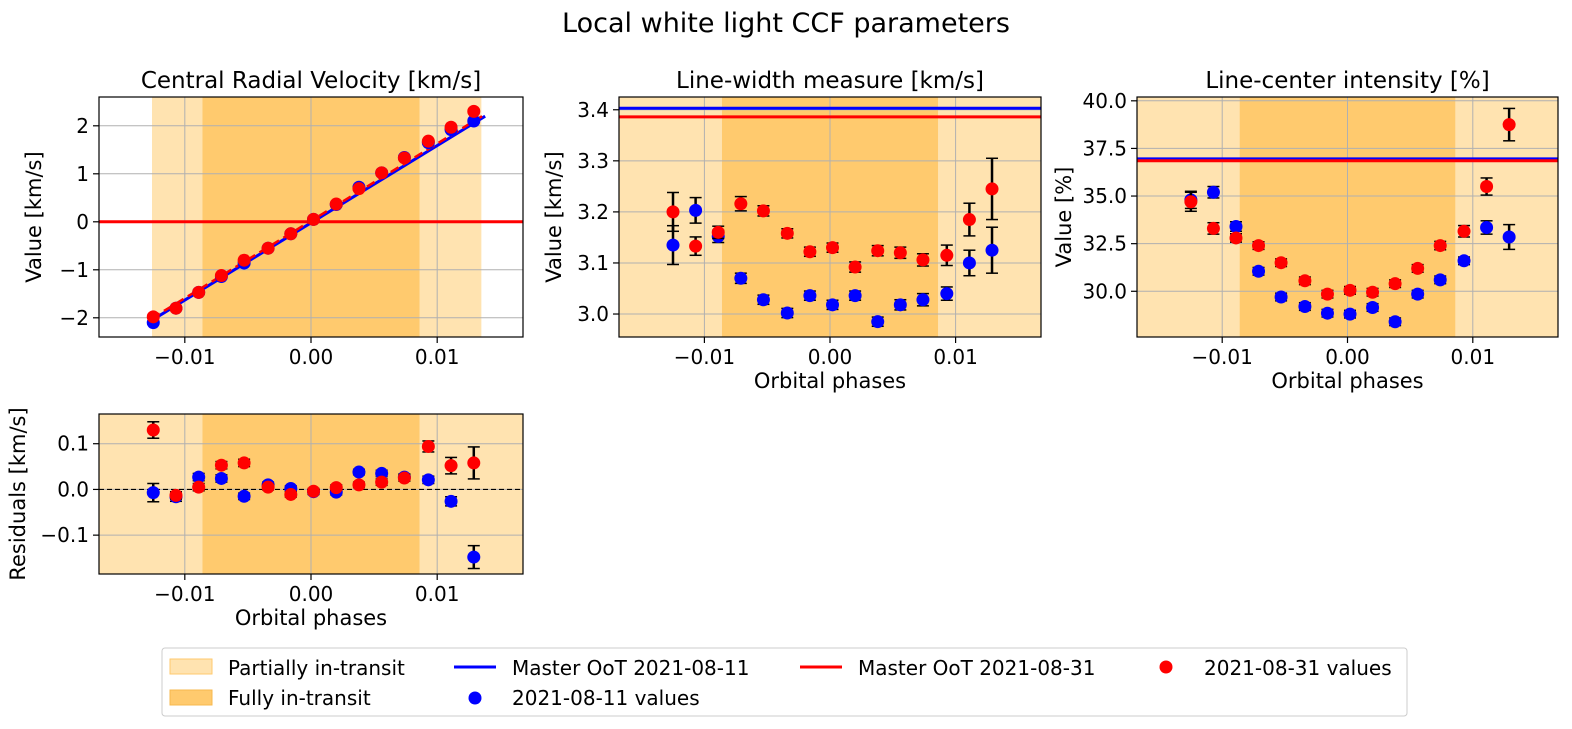  I want to click on y-tick-label: 35.0, so click(1104, 196).